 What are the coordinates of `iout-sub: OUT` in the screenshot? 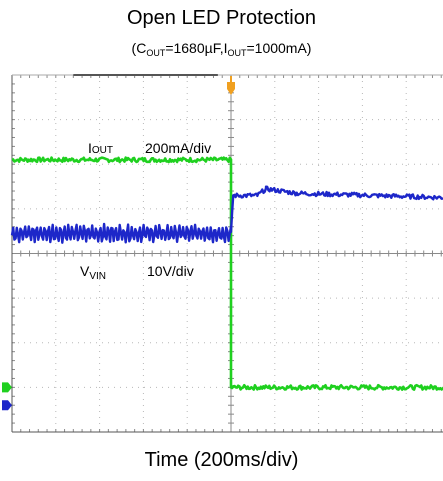 It's located at (102, 150).